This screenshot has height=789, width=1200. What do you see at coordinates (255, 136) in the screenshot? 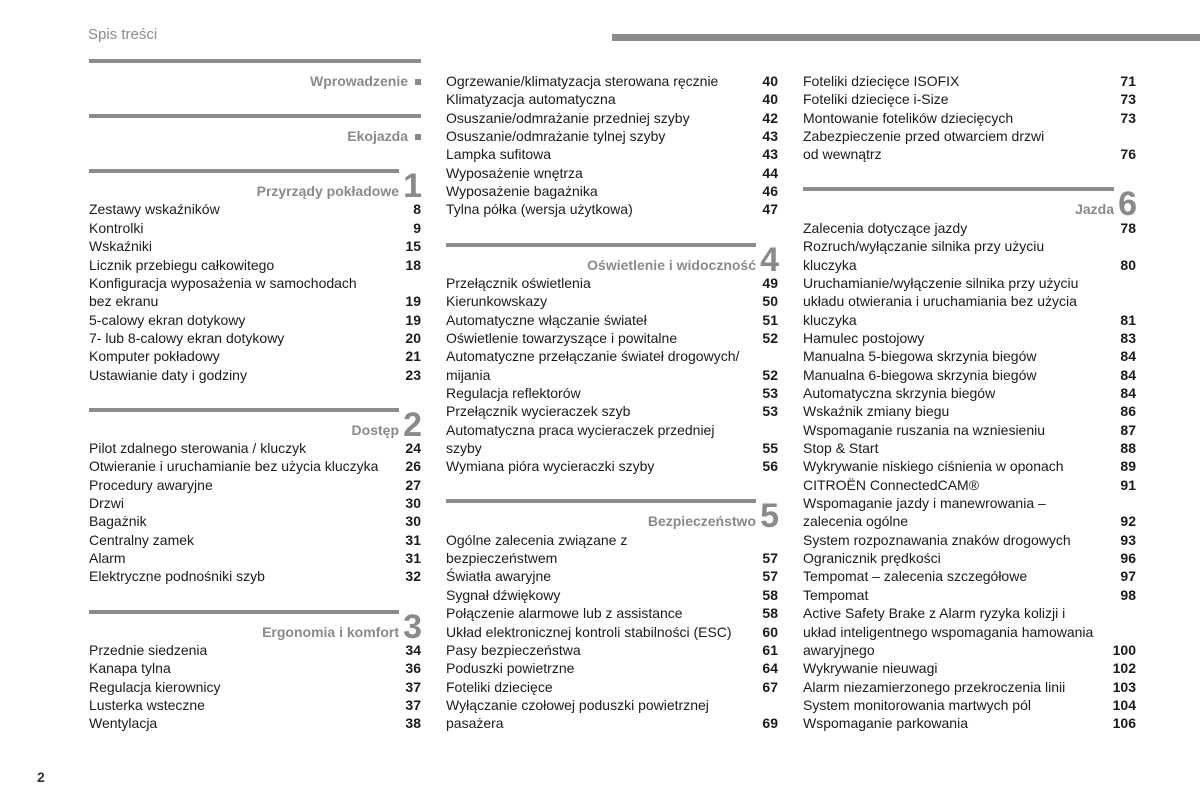
I see `section-header: Ekojazda` at bounding box center [255, 136].